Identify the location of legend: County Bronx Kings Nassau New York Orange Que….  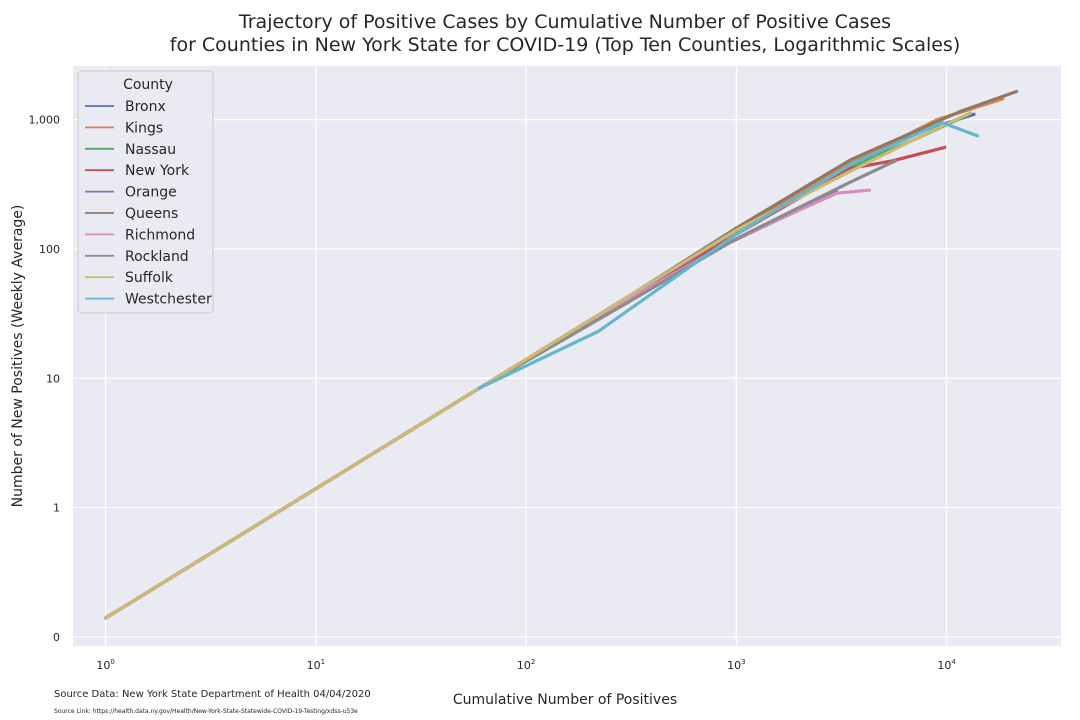
(145, 192).